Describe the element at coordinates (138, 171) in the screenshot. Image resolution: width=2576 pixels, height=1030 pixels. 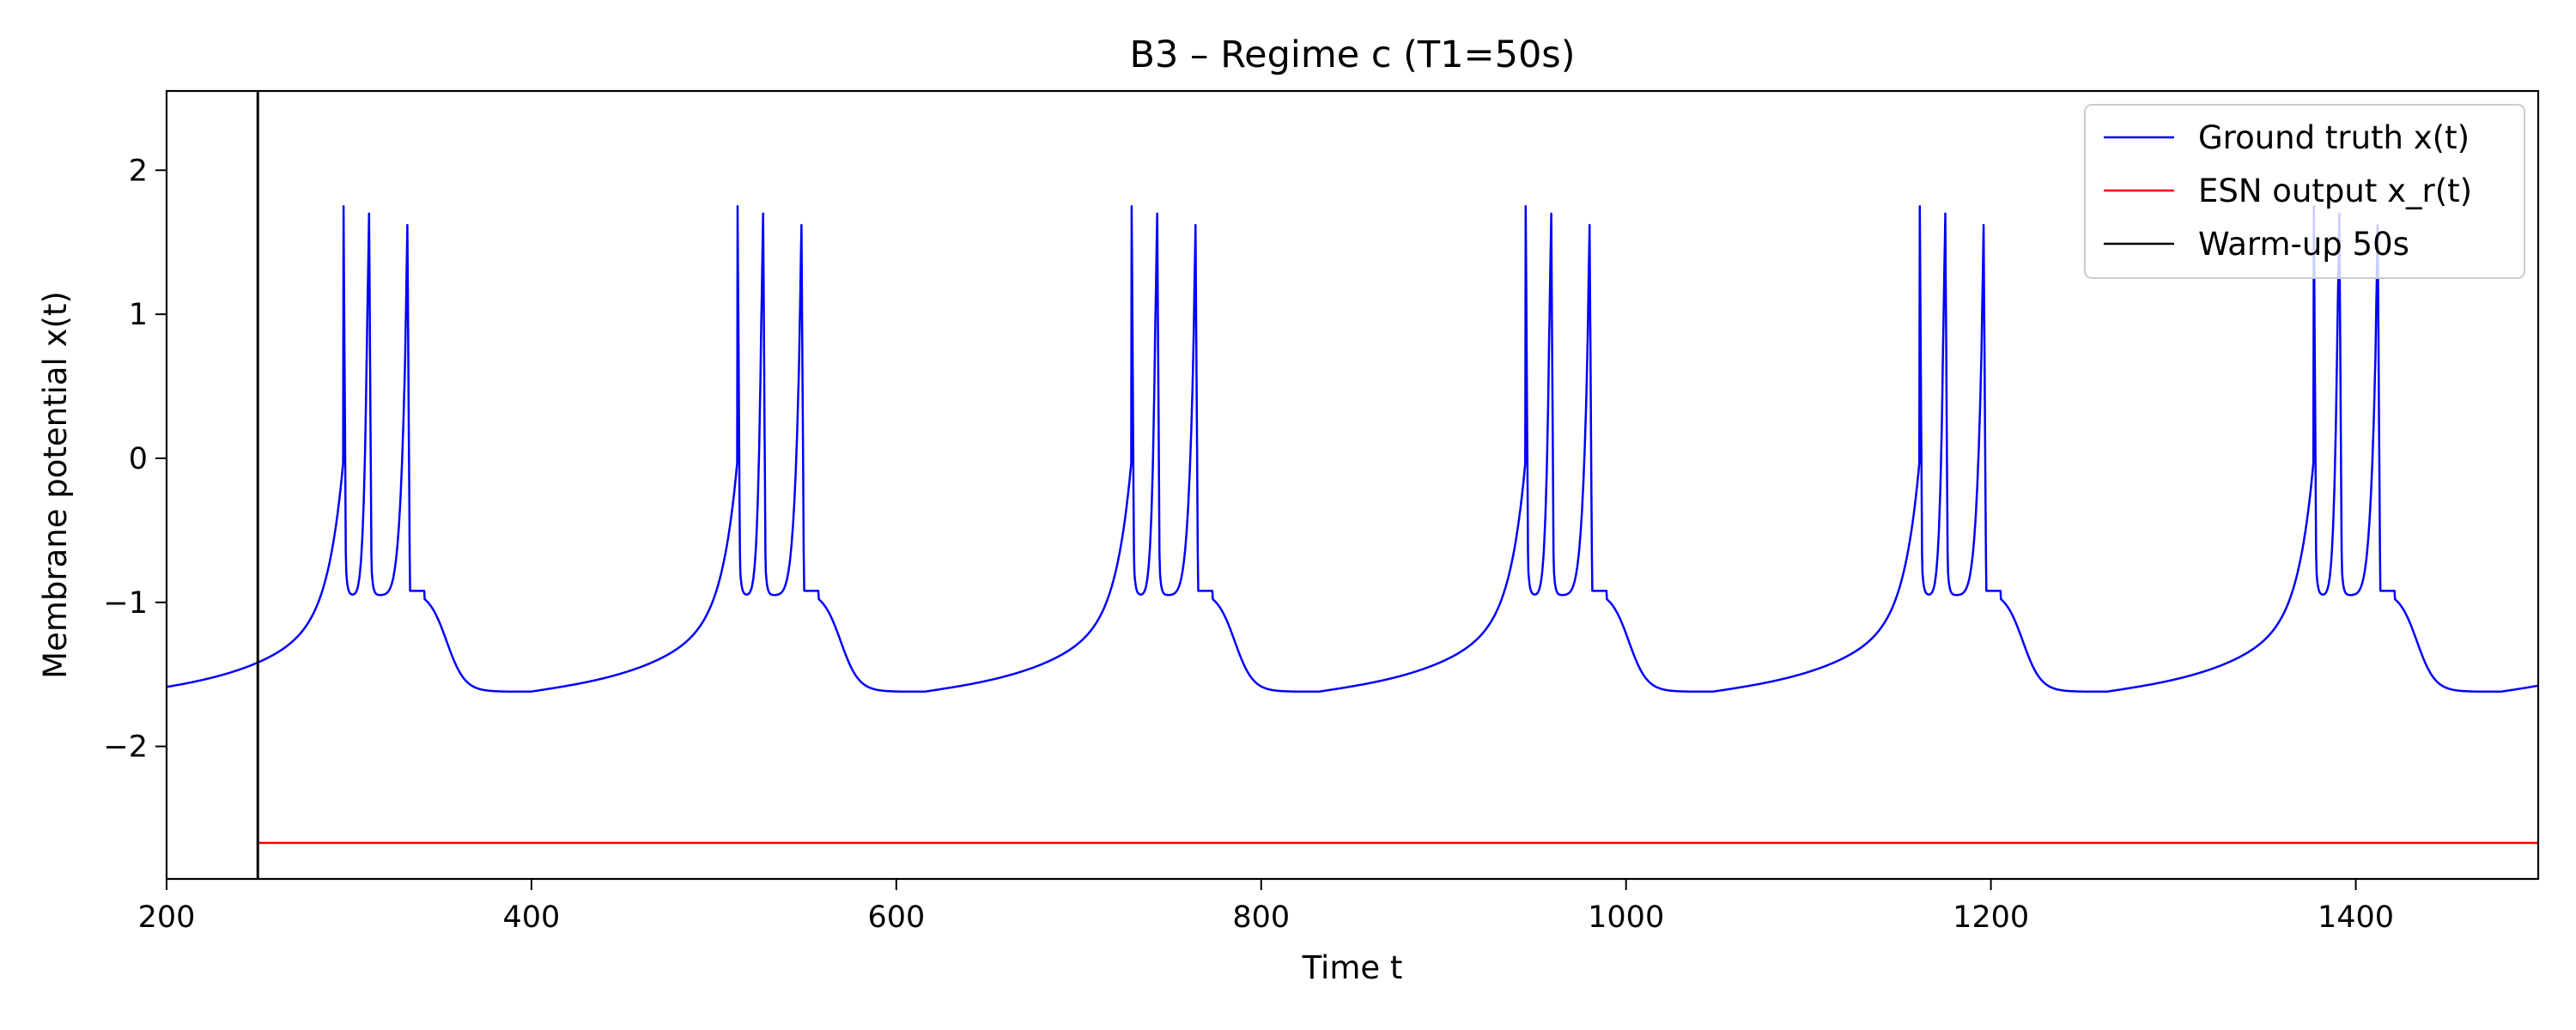
I see `y-tick-label: 2` at that location.